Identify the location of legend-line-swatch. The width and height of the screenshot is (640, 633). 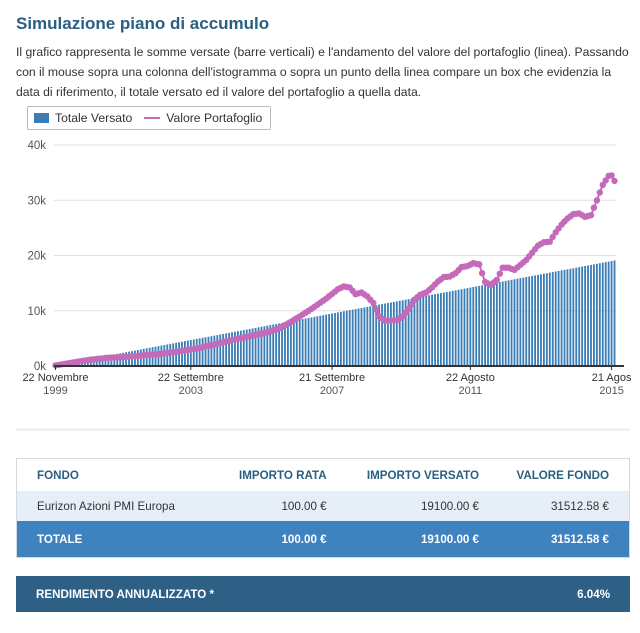
(152, 118).